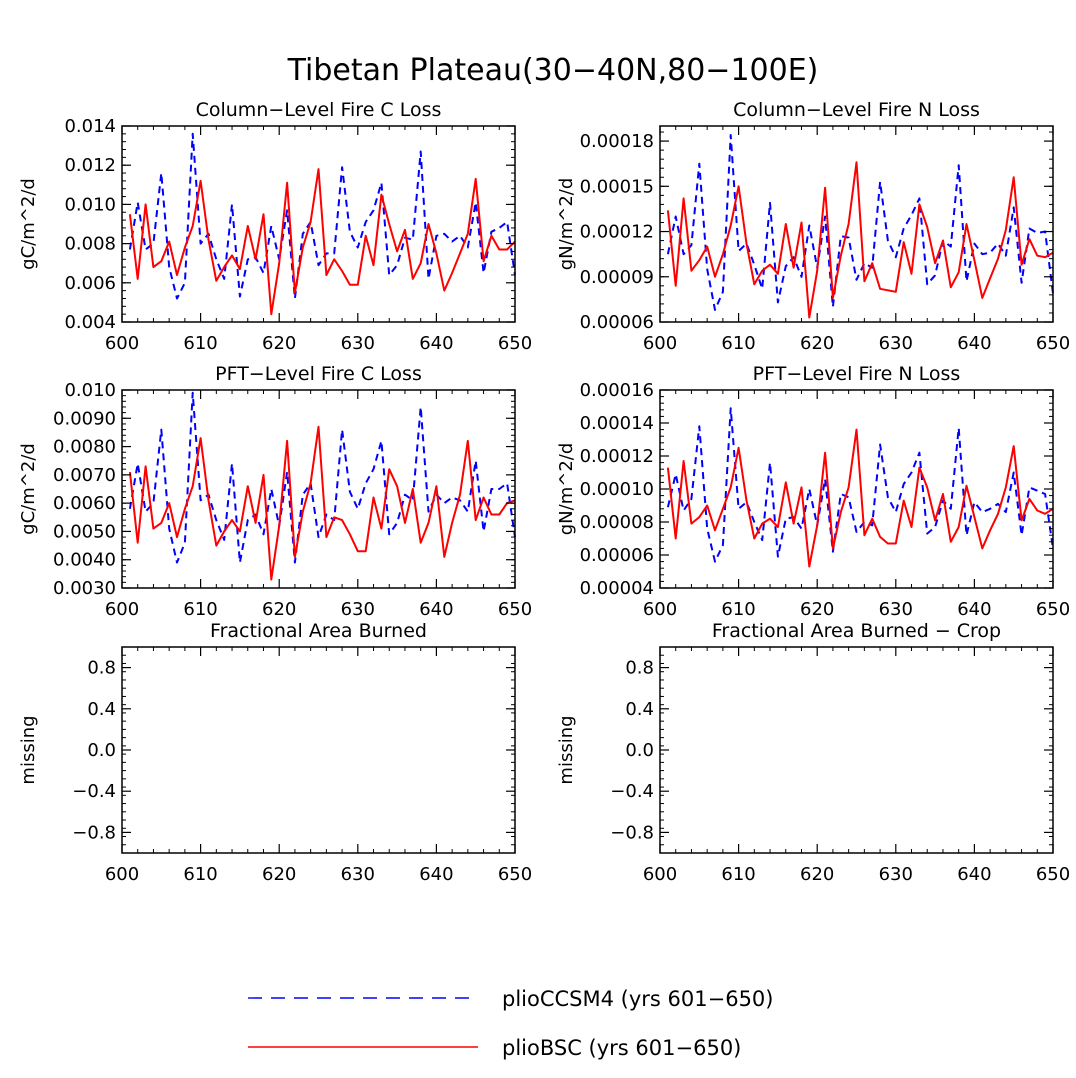 The image size is (1076, 1078). I want to click on y-tick-label: 0.006, so click(90, 283).